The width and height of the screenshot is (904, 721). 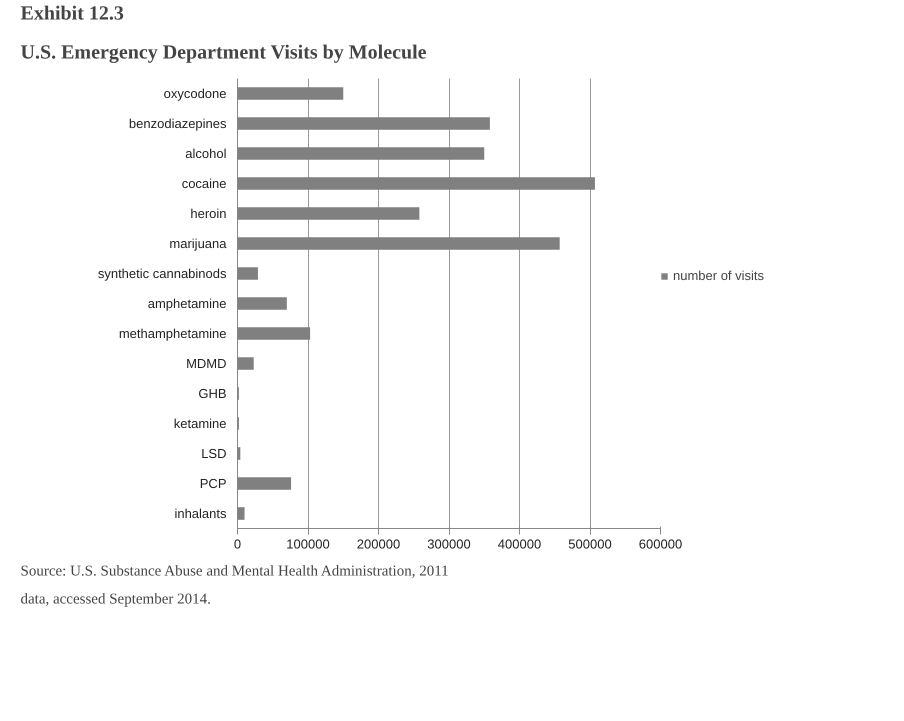 What do you see at coordinates (234, 586) in the screenshot?
I see `source-note: Source: U.S. Substance Abuse and Mental Health Administration, 2011 data, accessed September 2014.` at bounding box center [234, 586].